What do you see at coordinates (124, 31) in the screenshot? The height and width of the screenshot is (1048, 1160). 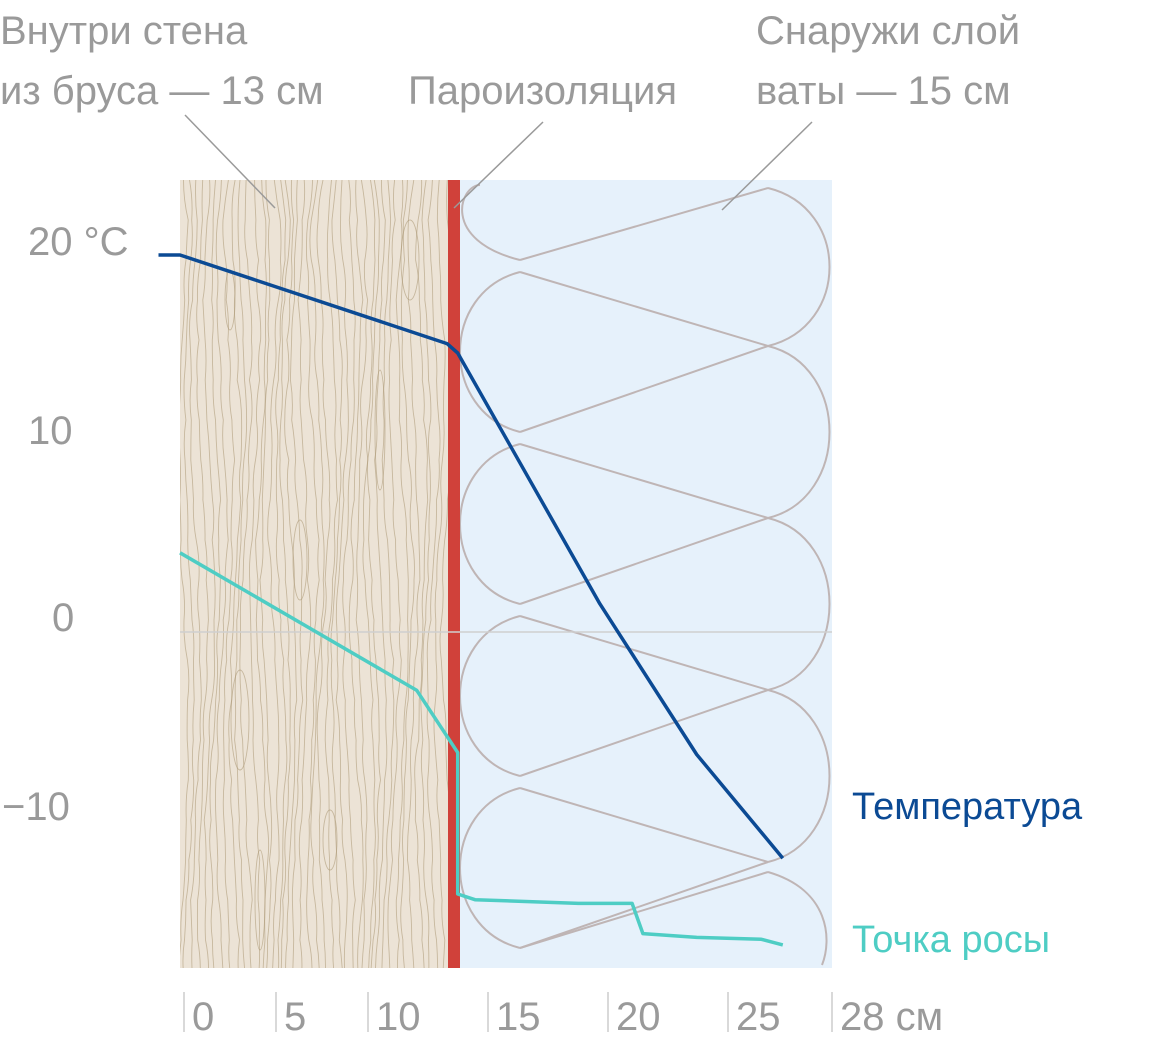 I see `inside-layer-label-line1: Внутри стена` at bounding box center [124, 31].